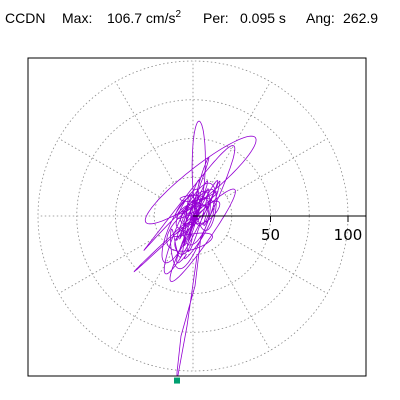 This screenshot has height=400, width=400. Describe the element at coordinates (320, 18) in the screenshot. I see `angle-label: Ang:` at that location.